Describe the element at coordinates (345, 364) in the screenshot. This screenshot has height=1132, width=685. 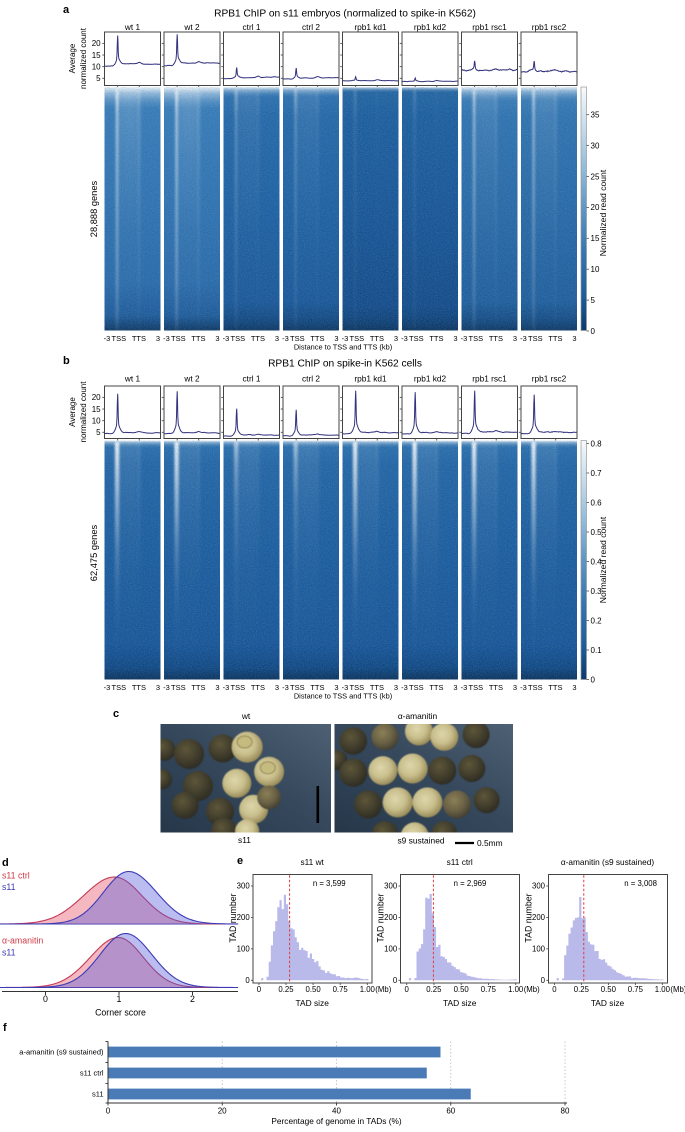
I see `svg-text:RPB1 ChIP on spike-in K562 cel: RPB1 ChIP on spike-in K562 cells` at that location.